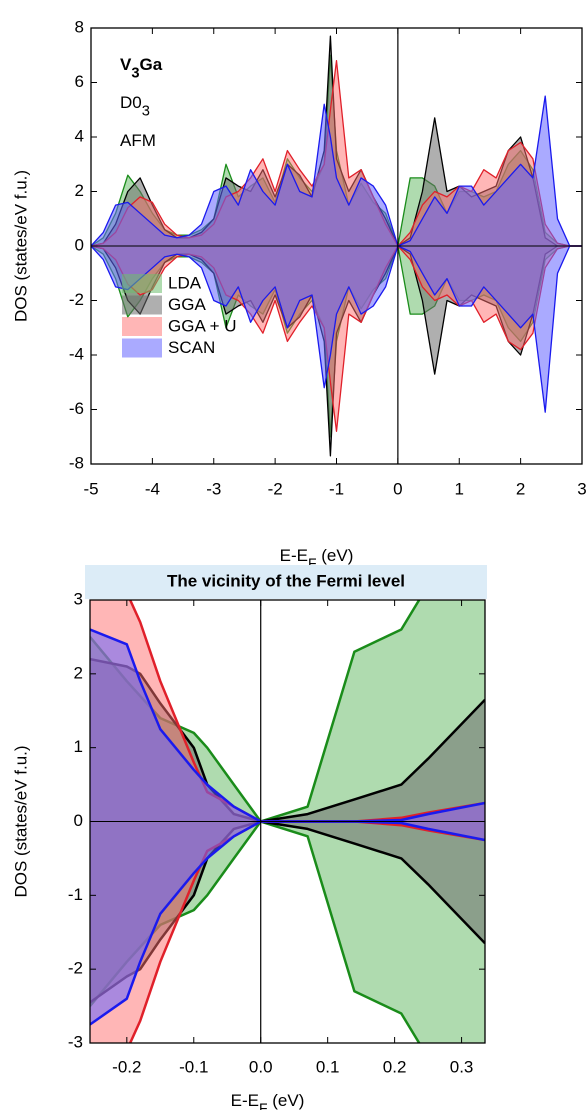 This screenshot has width=586, height=1110. I want to click on title-background, so click(286, 582).